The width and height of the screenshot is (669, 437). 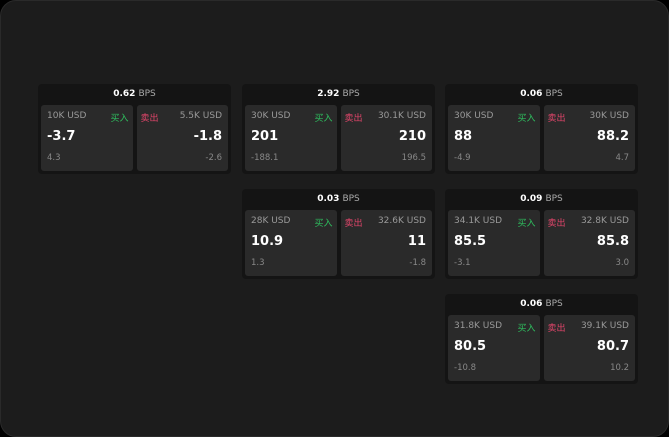 I want to click on ask-size: 32.6K USD, so click(x=401, y=221).